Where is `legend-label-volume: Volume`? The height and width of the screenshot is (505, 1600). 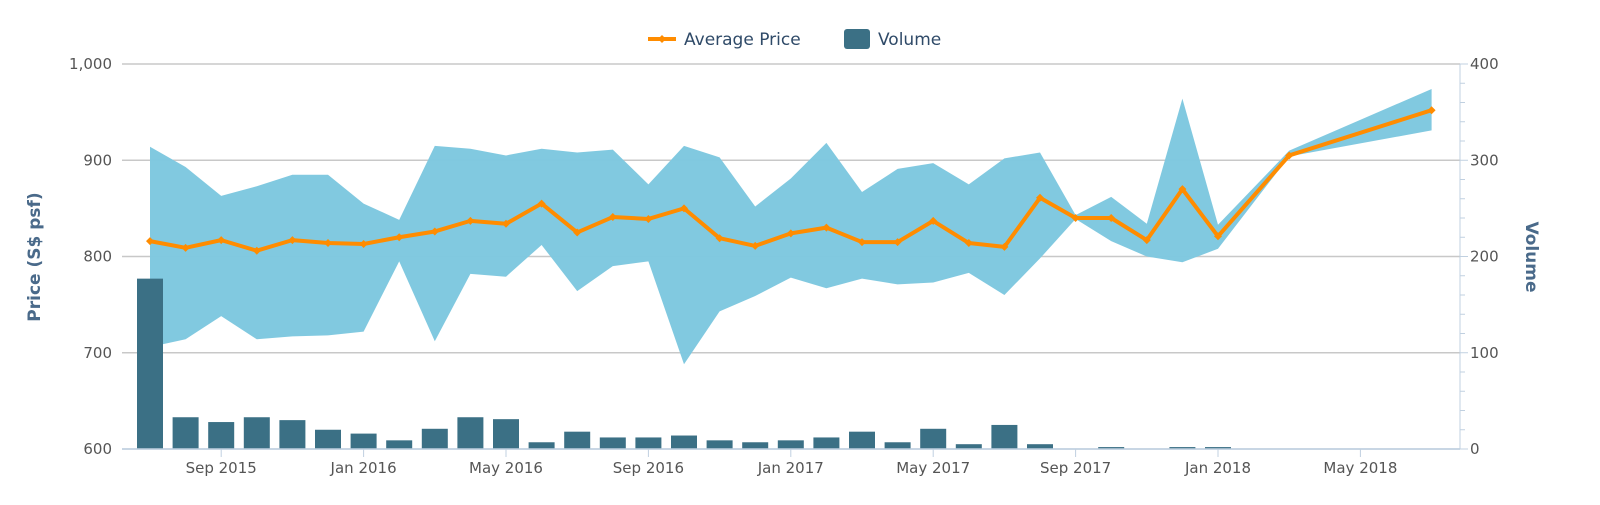 legend-label-volume: Volume is located at coordinates (909, 40).